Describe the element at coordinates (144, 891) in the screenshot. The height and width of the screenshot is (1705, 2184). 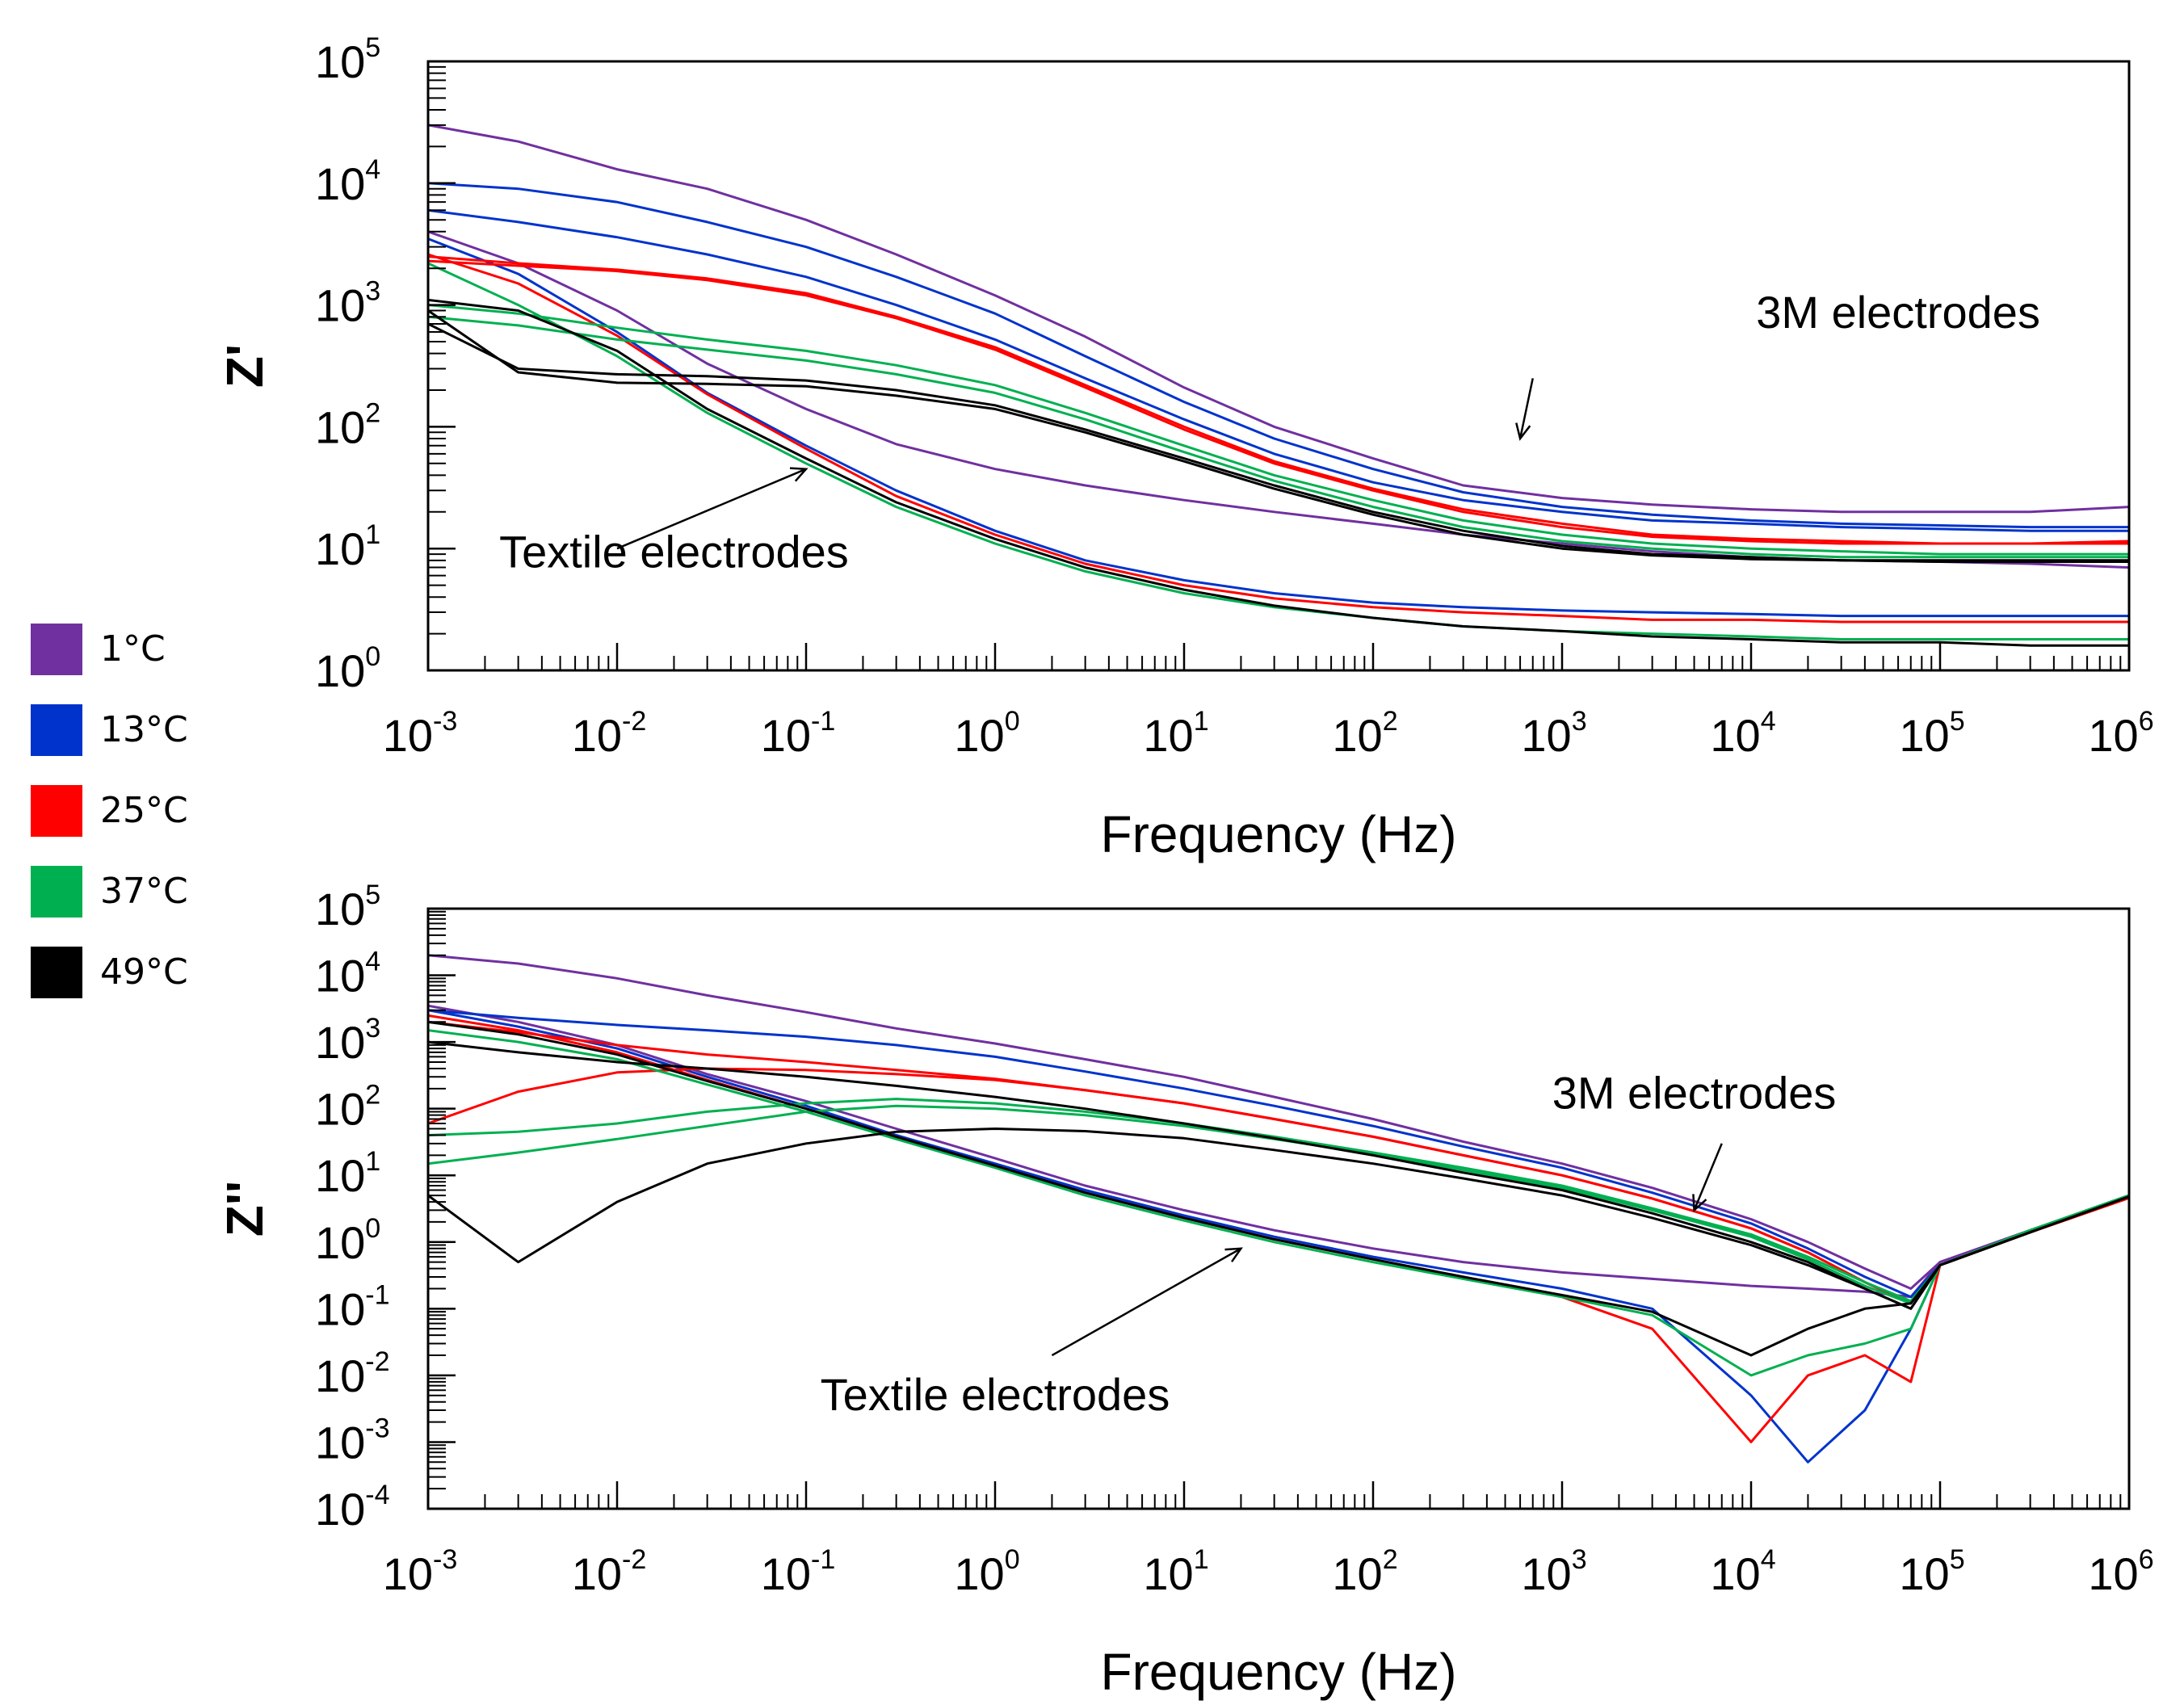
I see `legend-label: 37°C` at that location.